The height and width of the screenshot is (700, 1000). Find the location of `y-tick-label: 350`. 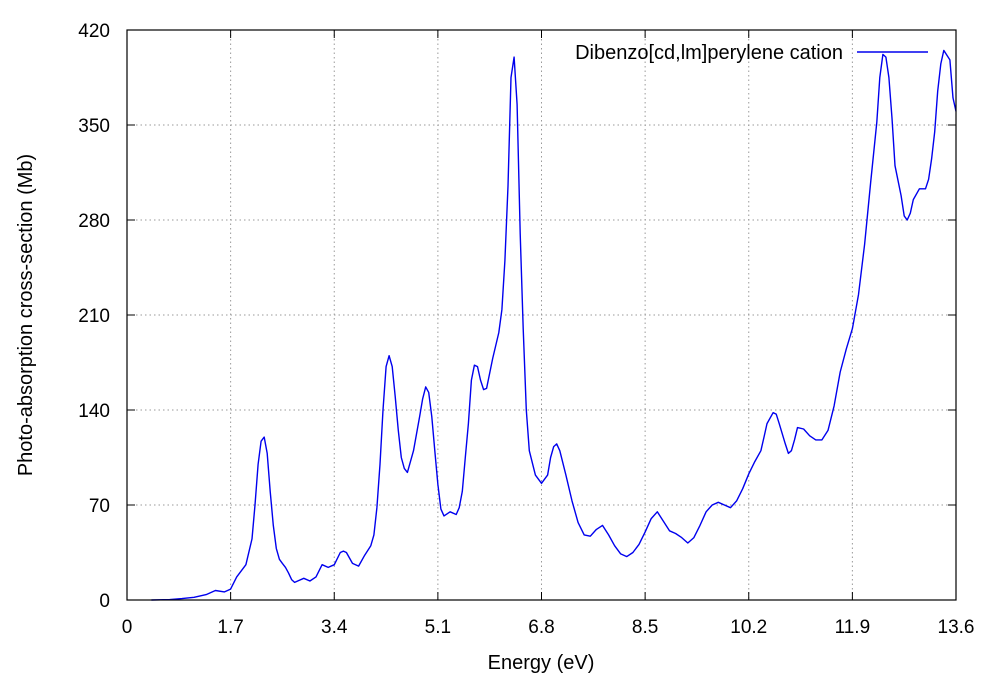

y-tick-label: 350 is located at coordinates (94, 126).